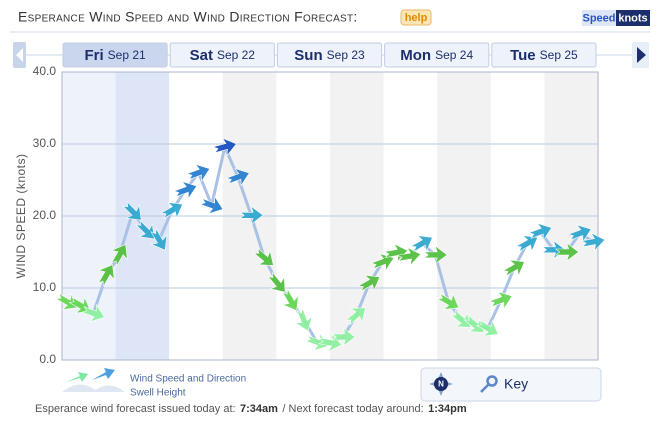 The width and height of the screenshot is (658, 423). Describe the element at coordinates (158, 393) in the screenshot. I see `legend-swell: Swell Height` at that location.